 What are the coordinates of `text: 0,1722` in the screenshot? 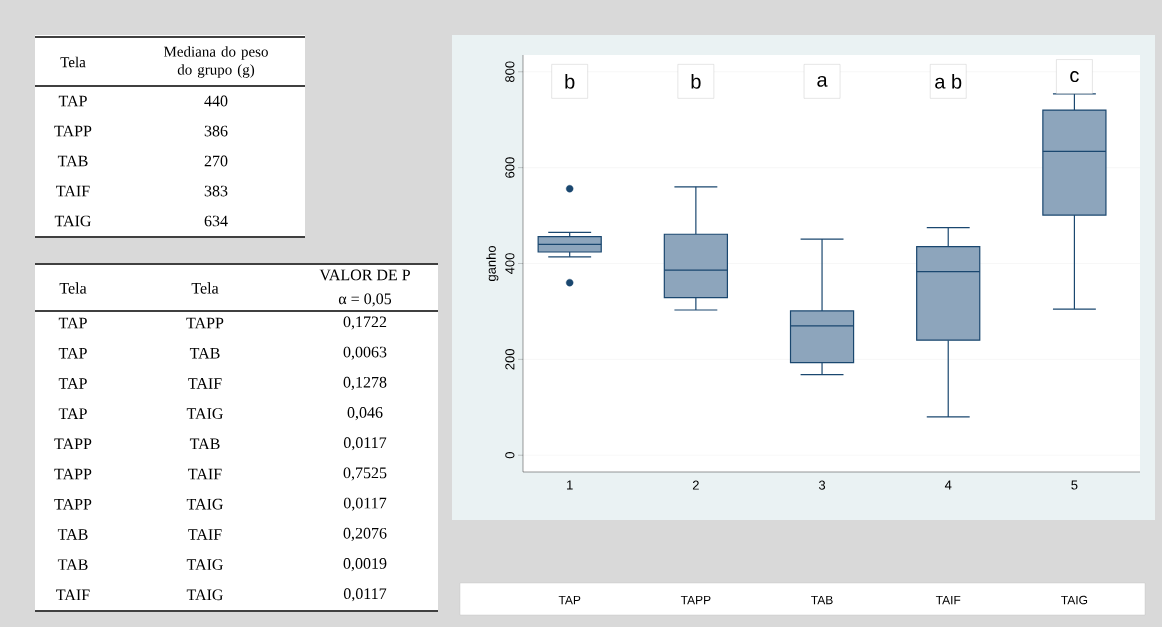 It's located at (365, 323).